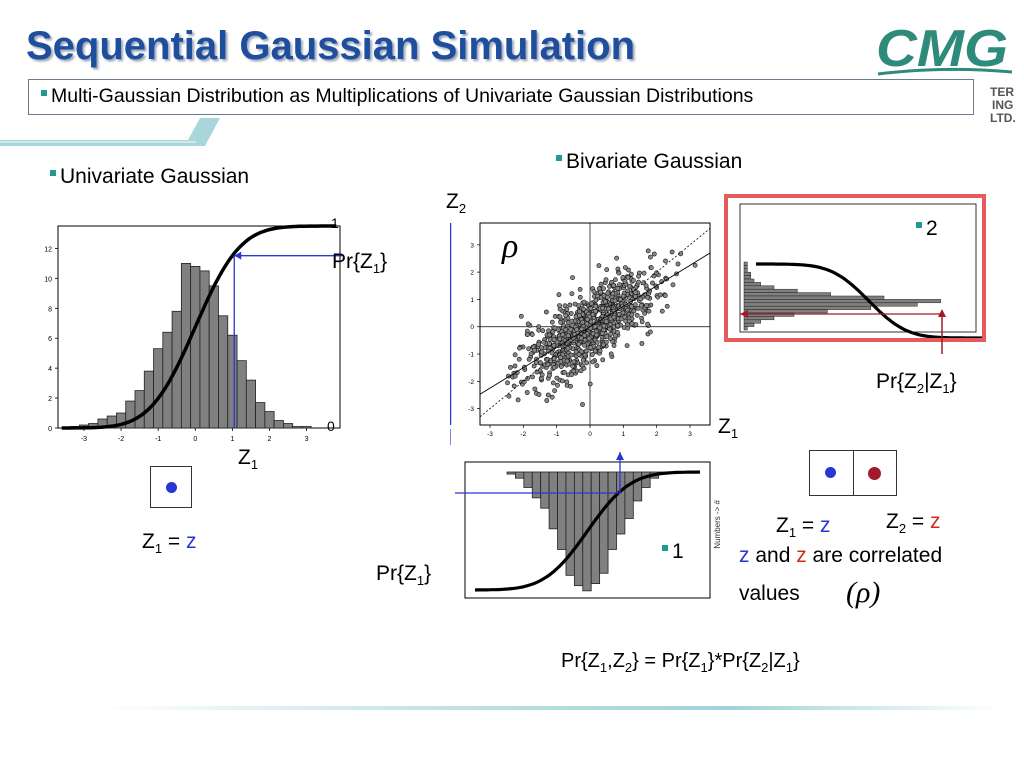 The image size is (1024, 768). Describe the element at coordinates (953, 381) in the screenshot. I see `right-pr-close: }` at that location.